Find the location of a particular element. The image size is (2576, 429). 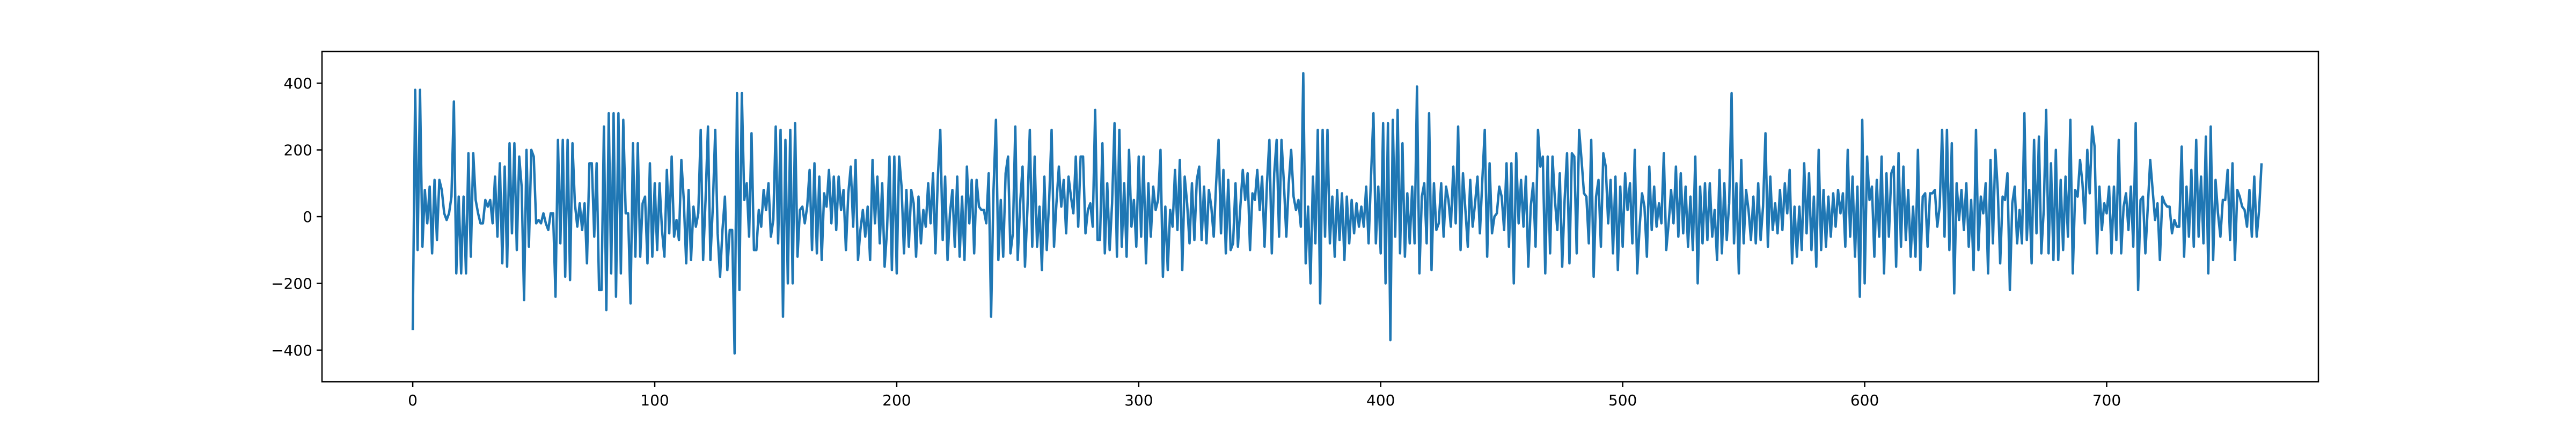

y-axis: −400 −200 0 200 400 is located at coordinates (296, 217).